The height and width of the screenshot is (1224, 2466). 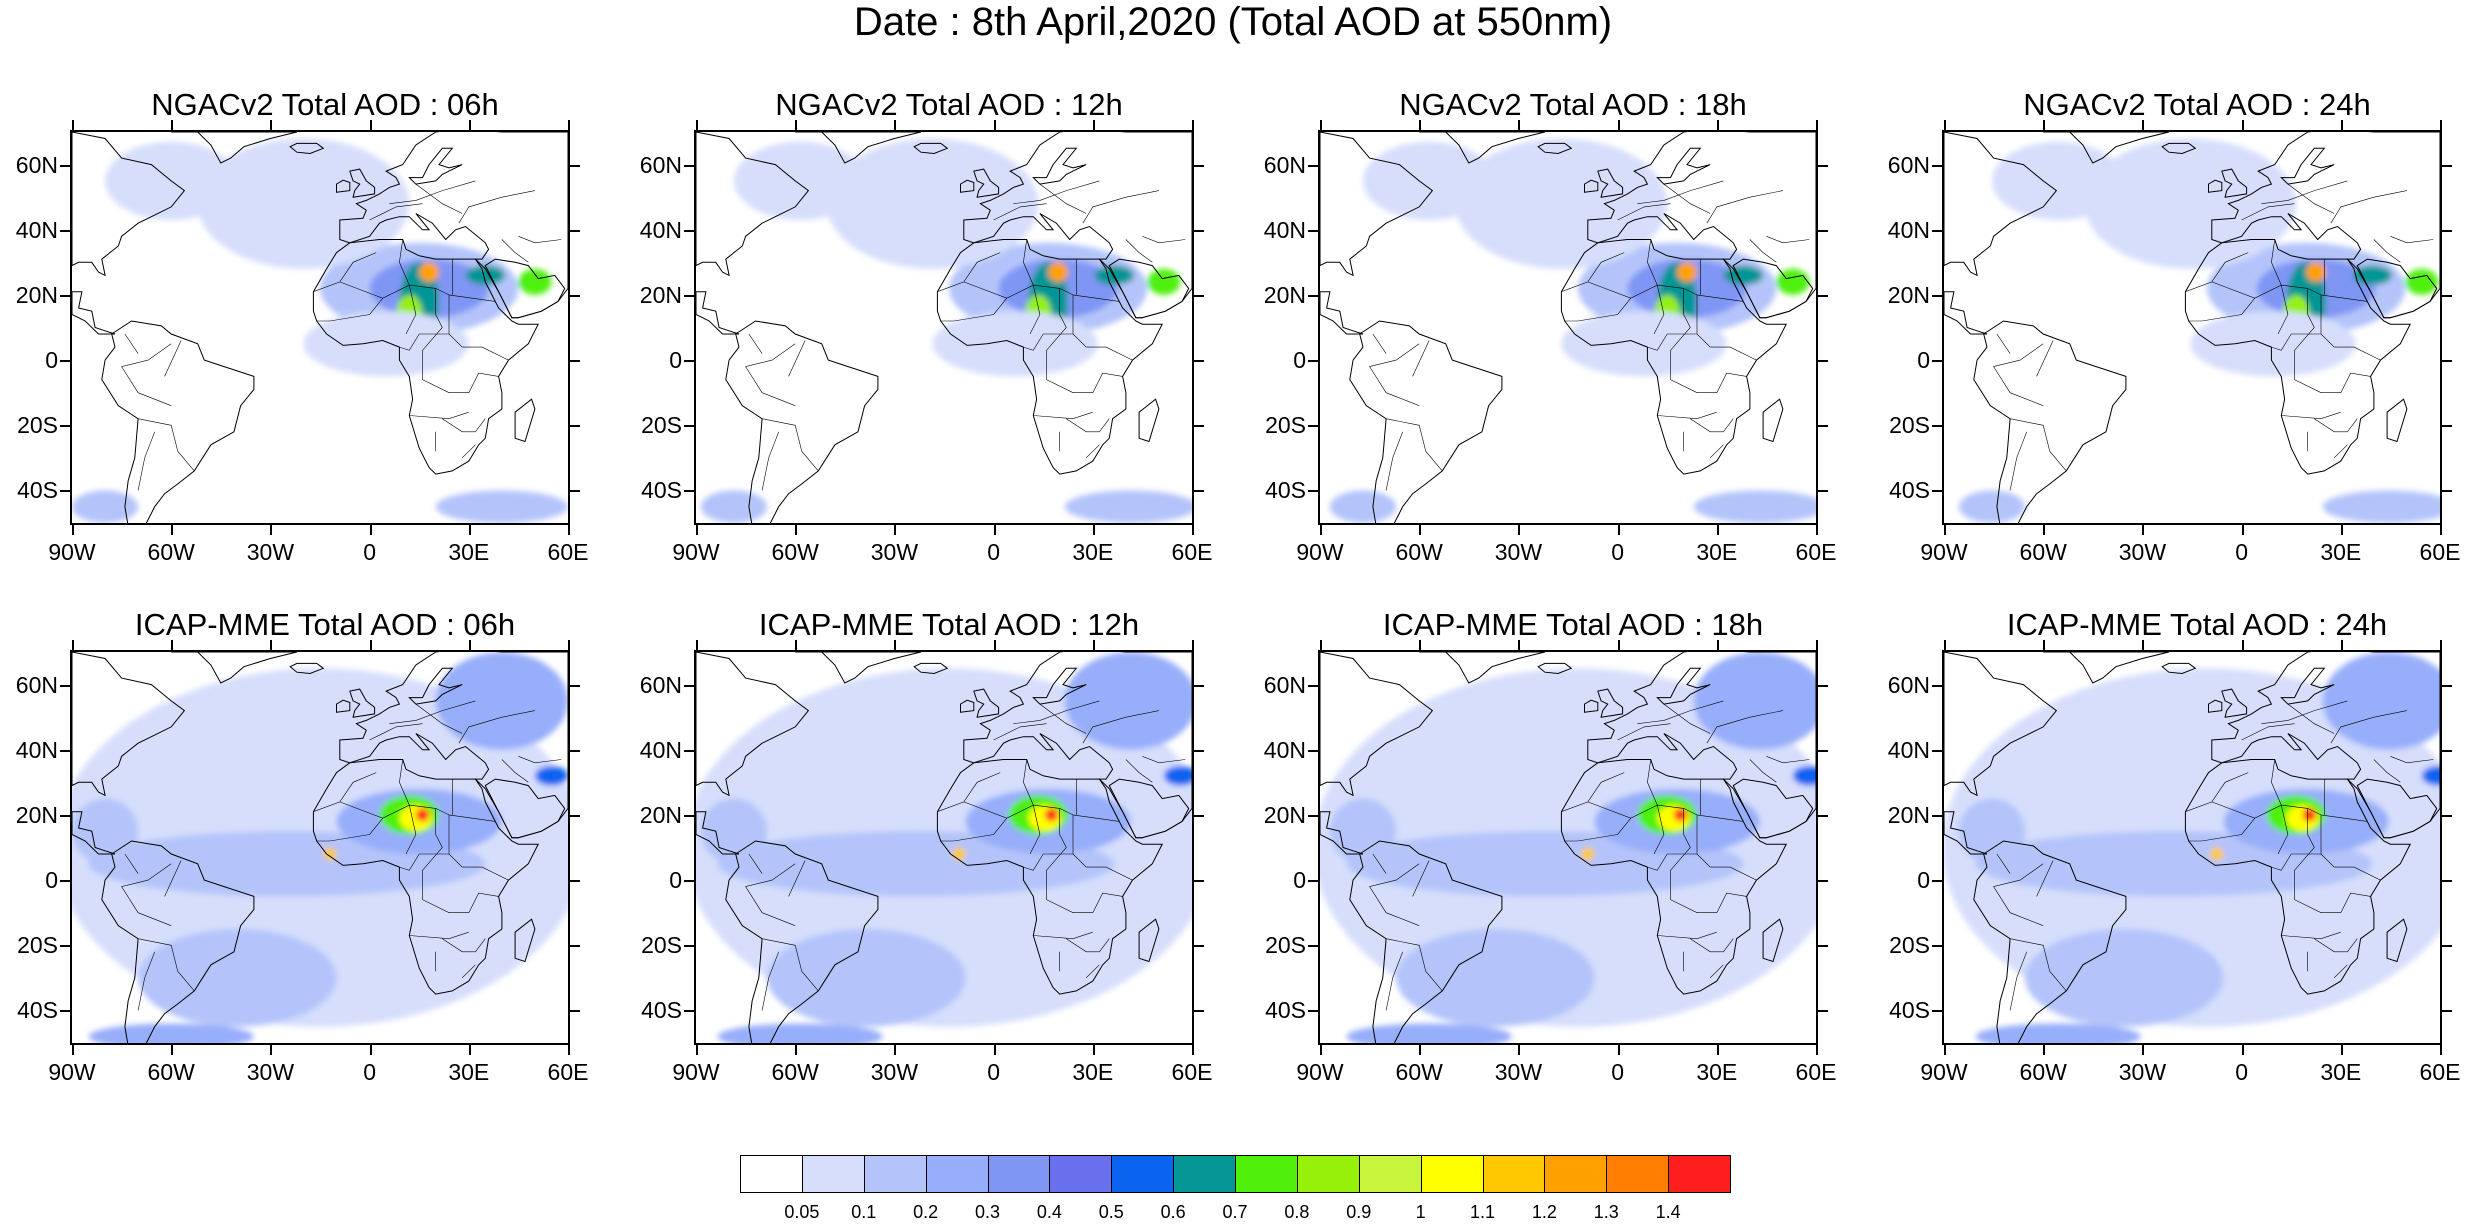 I want to click on lon-label: 90W, so click(x=1944, y=552).